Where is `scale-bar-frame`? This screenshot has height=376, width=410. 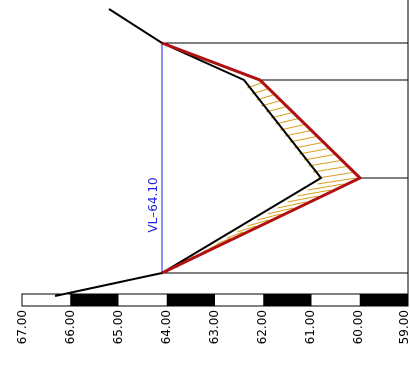
scale-bar-frame is located at coordinates (215, 300).